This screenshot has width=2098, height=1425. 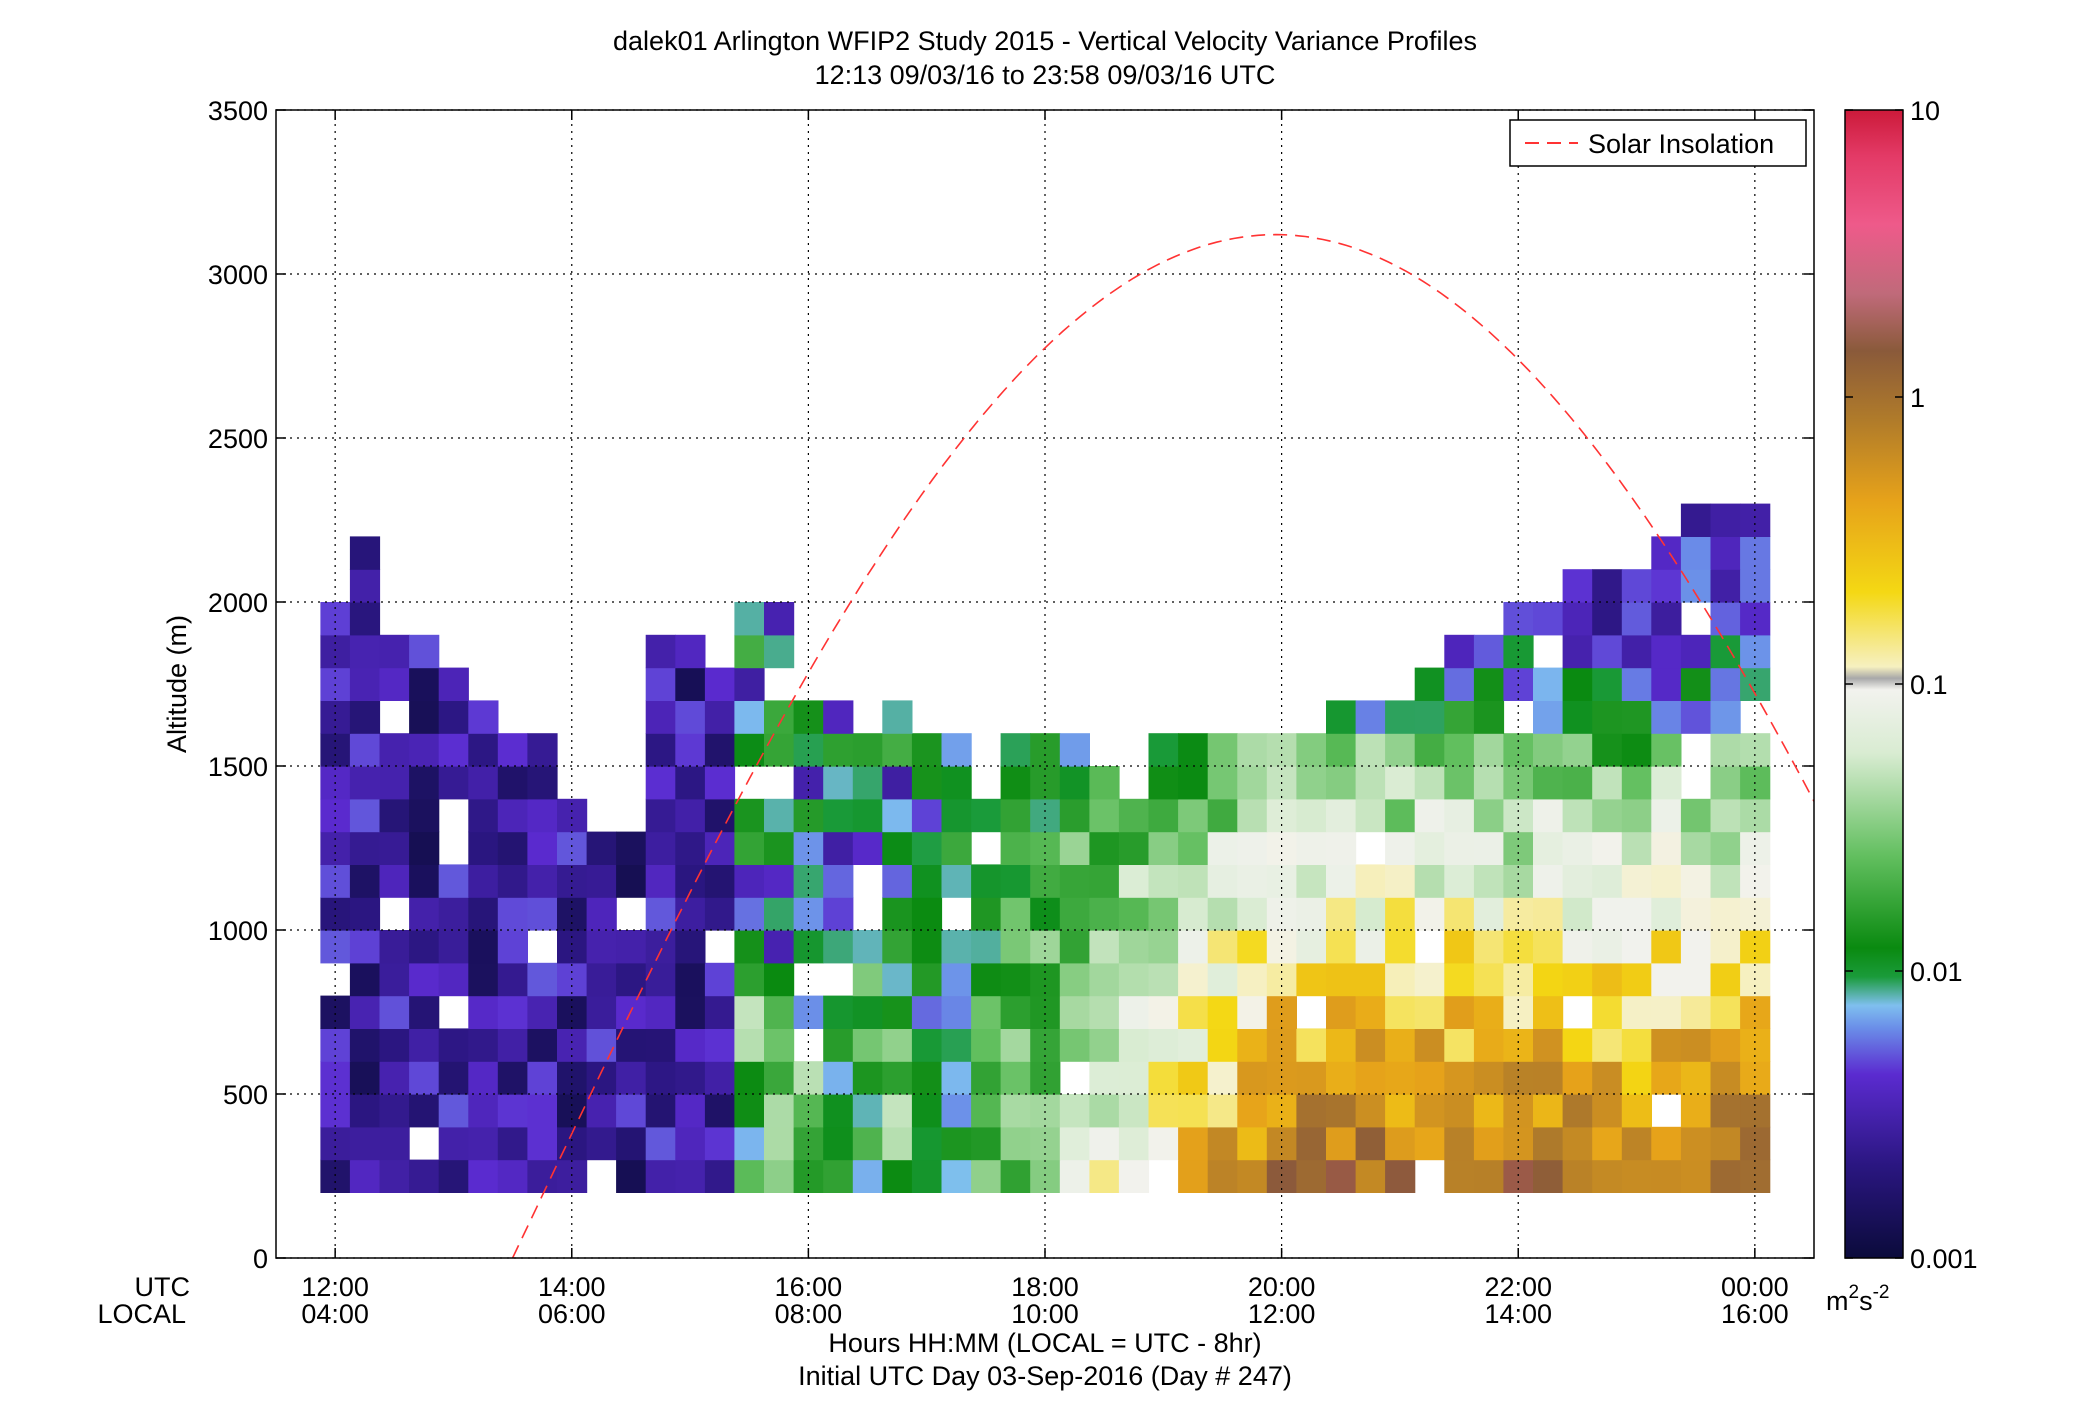 What do you see at coordinates (1881, 1292) in the screenshot?
I see `colorbar-unit-exp2: -2` at bounding box center [1881, 1292].